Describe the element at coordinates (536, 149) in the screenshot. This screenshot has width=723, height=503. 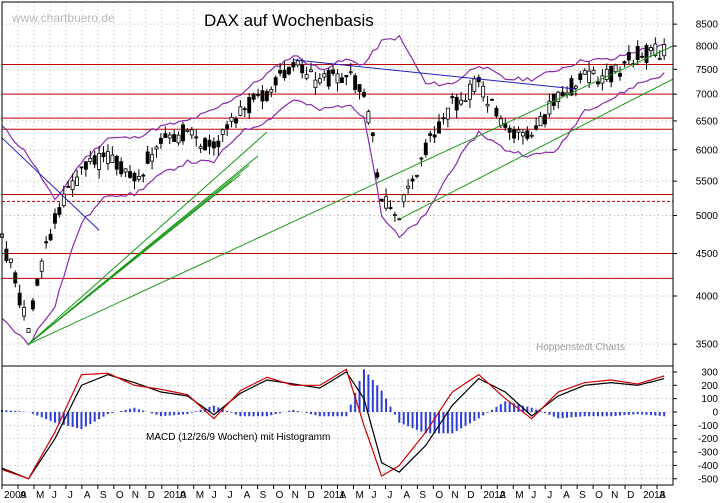
I see `trend-line-green` at that location.